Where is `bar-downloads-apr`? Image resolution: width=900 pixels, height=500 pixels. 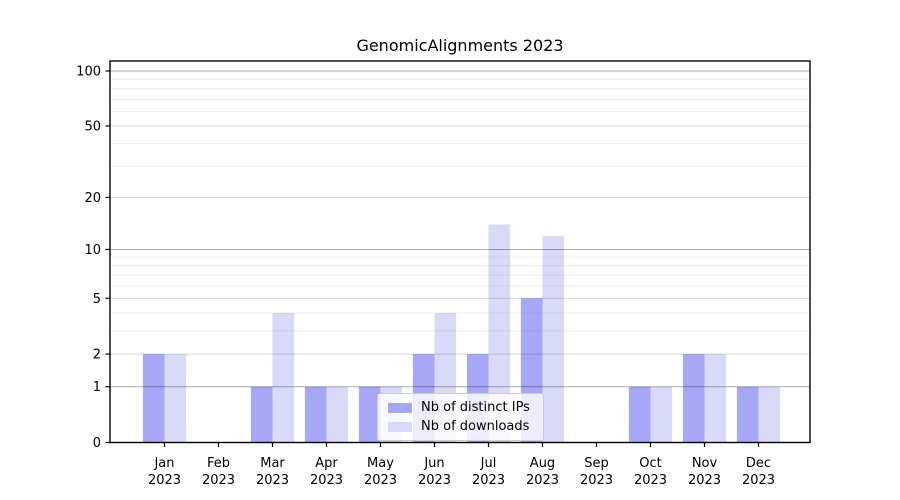 bar-downloads-apr is located at coordinates (337, 414).